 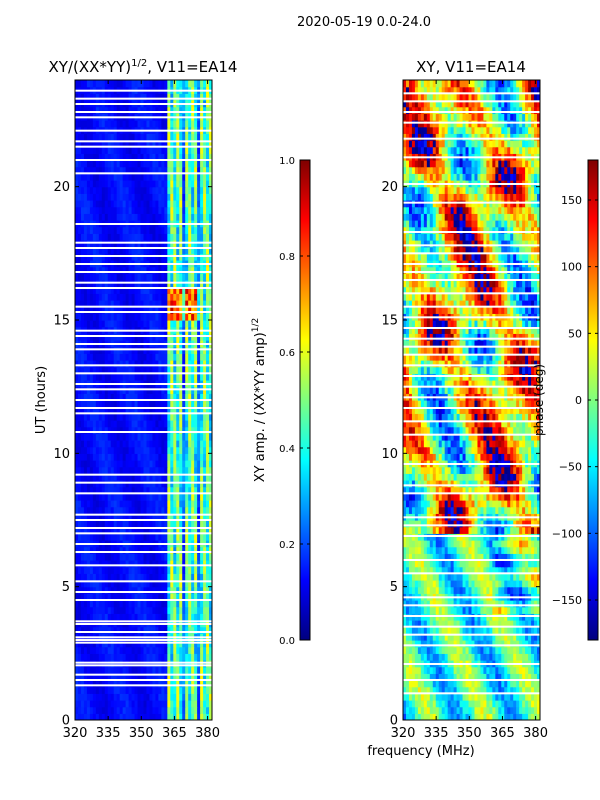 What do you see at coordinates (143, 67) in the screenshot?
I see `amp-title: XY/(XX*YY)1/2, V11=EA14` at bounding box center [143, 67].